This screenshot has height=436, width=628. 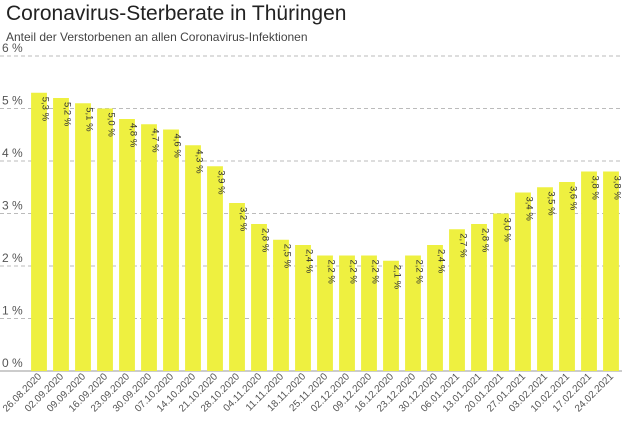 What do you see at coordinates (111, 125) in the screenshot?
I see `data-label: 5,0 %` at bounding box center [111, 125].